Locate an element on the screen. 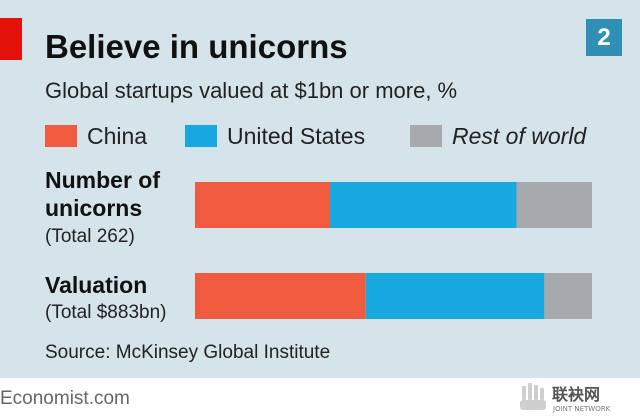  chart-number-badge: 2 is located at coordinates (604, 37).